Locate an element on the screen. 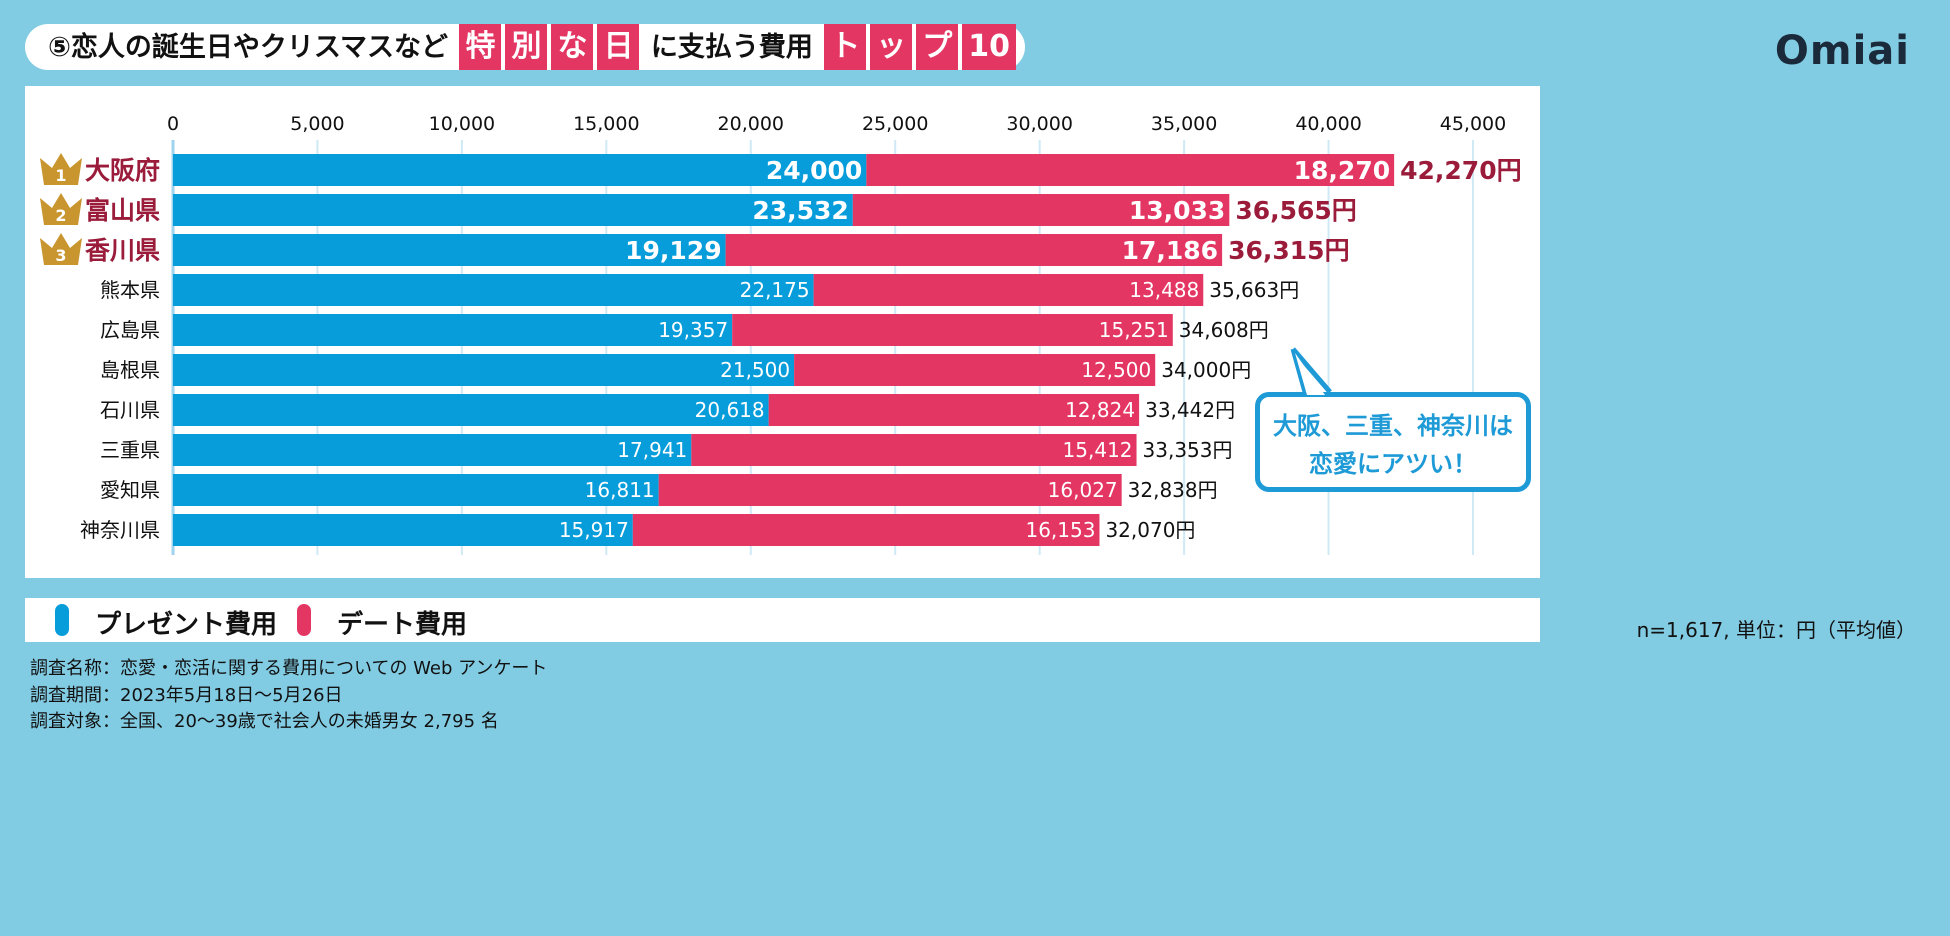  value-label-present: 17,941 is located at coordinates (652, 450).